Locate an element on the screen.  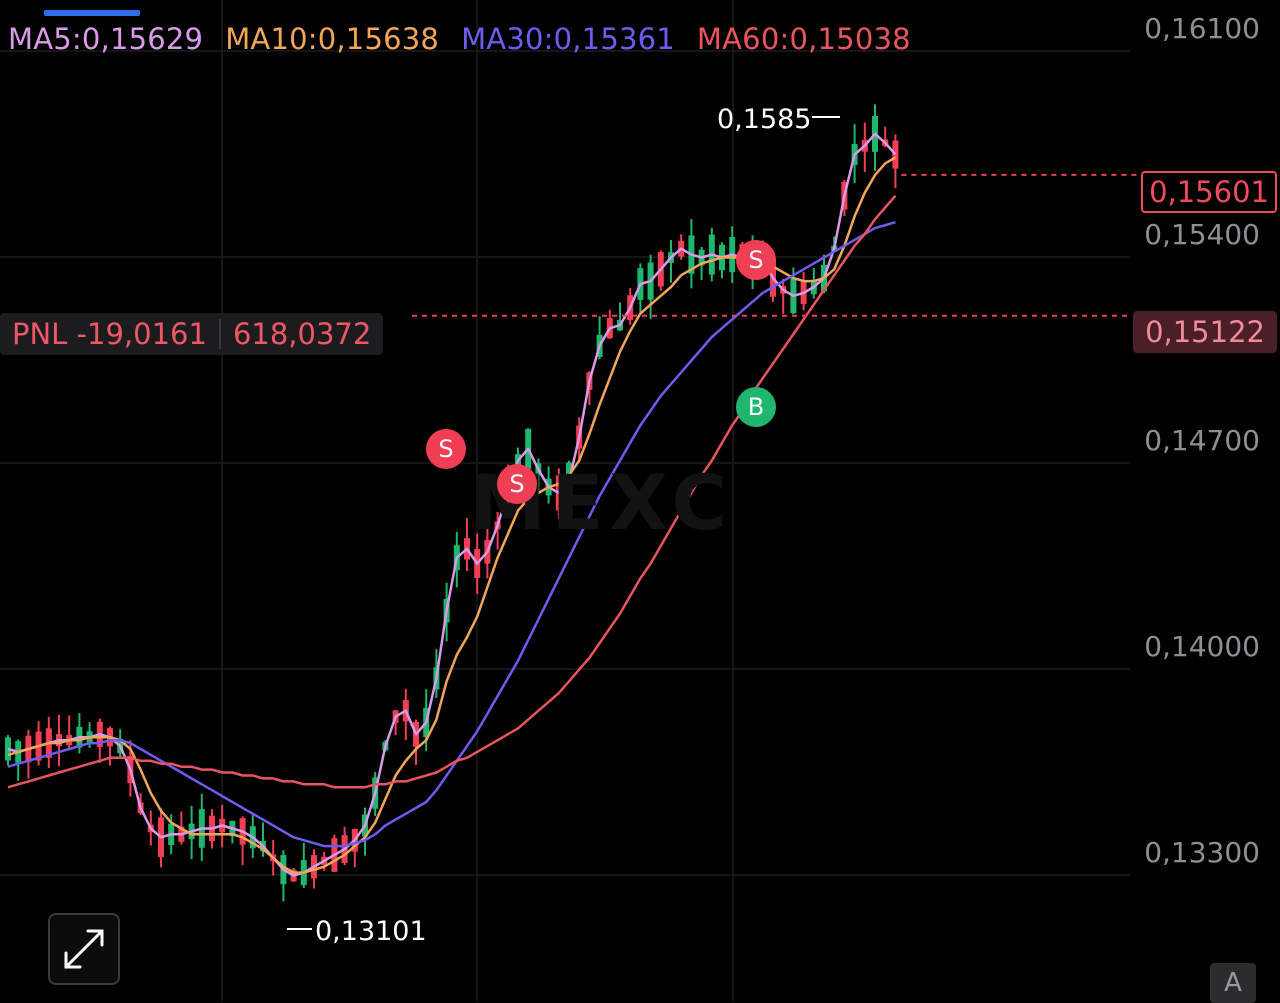
pnl-value: 618,0372 is located at coordinates (302, 334).